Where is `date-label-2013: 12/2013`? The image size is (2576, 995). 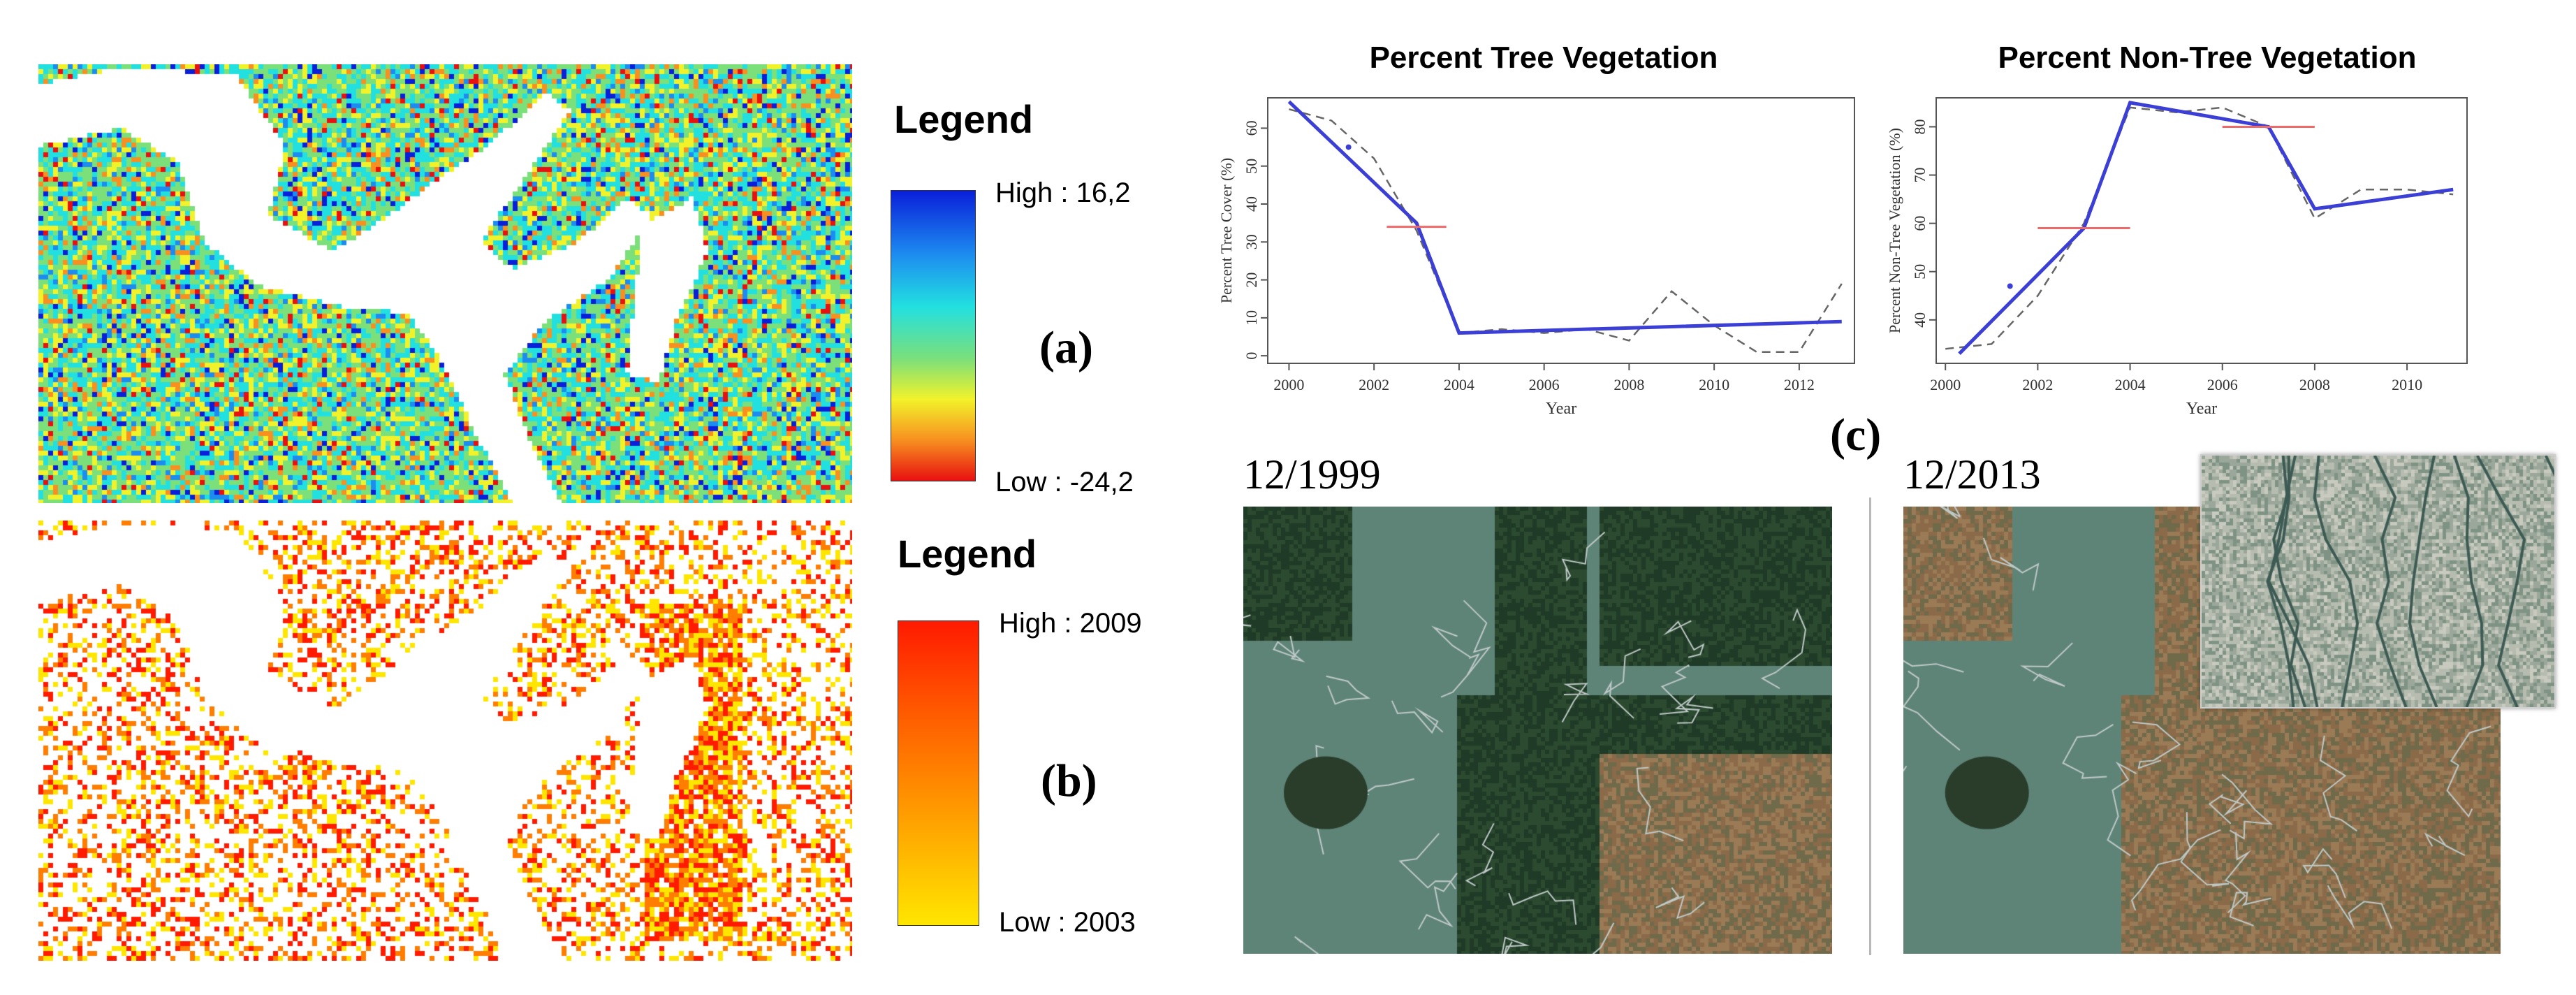 date-label-2013: 12/2013 is located at coordinates (1972, 475).